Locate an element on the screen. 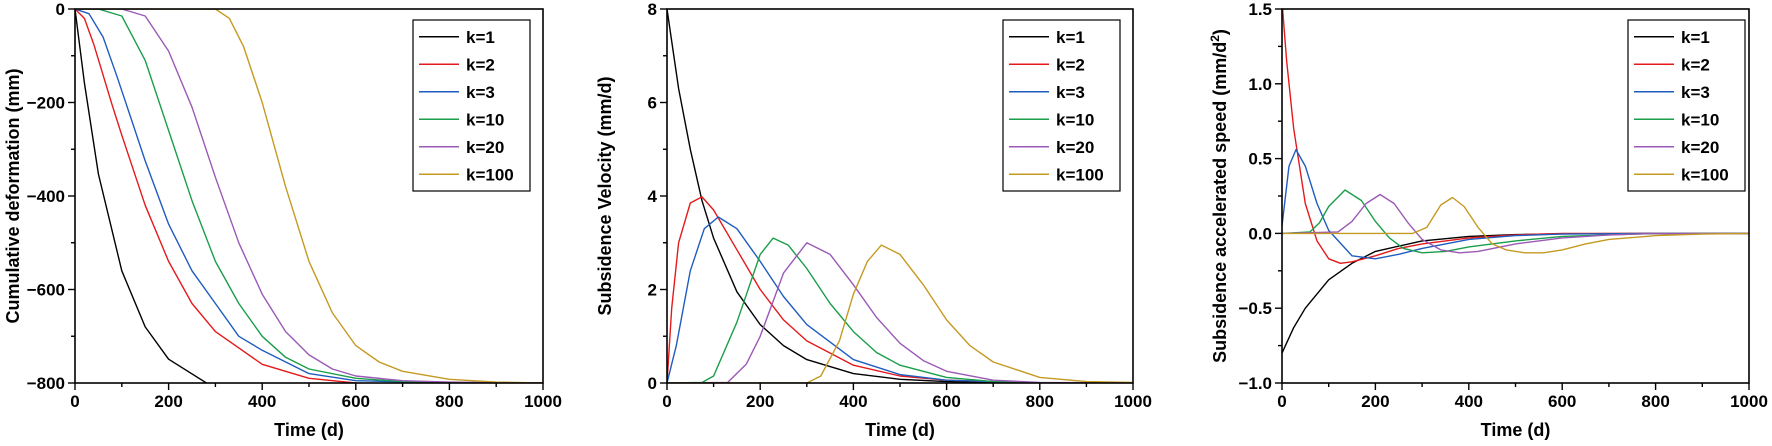 This screenshot has height=446, width=1772. y-axis-label-end: ) is located at coordinates (1220, 32).